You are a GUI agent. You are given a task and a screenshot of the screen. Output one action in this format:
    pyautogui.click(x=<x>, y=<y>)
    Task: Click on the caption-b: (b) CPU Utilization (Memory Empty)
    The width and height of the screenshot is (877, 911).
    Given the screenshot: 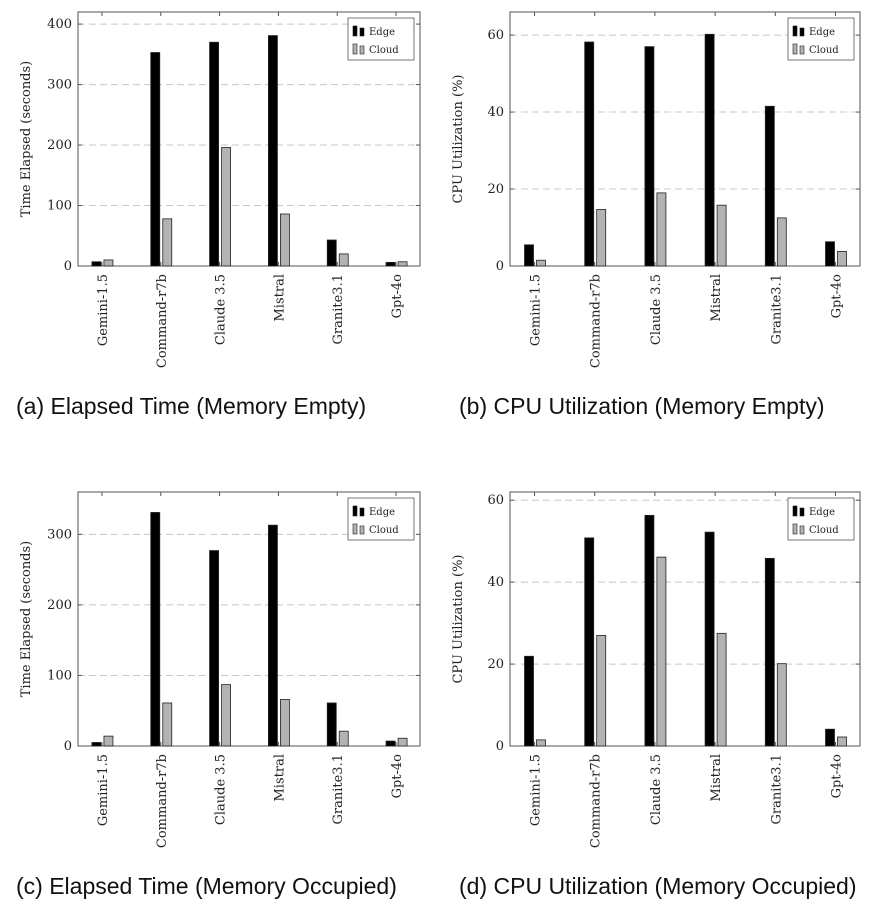 What is the action you would take?
    pyautogui.click(x=642, y=406)
    